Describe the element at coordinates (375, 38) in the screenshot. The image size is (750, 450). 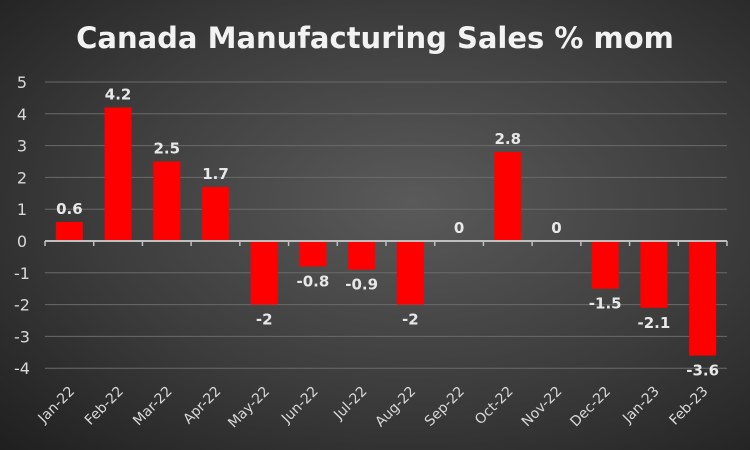
I see `chart-title: Canada Manufacturing Sales % mom` at that location.